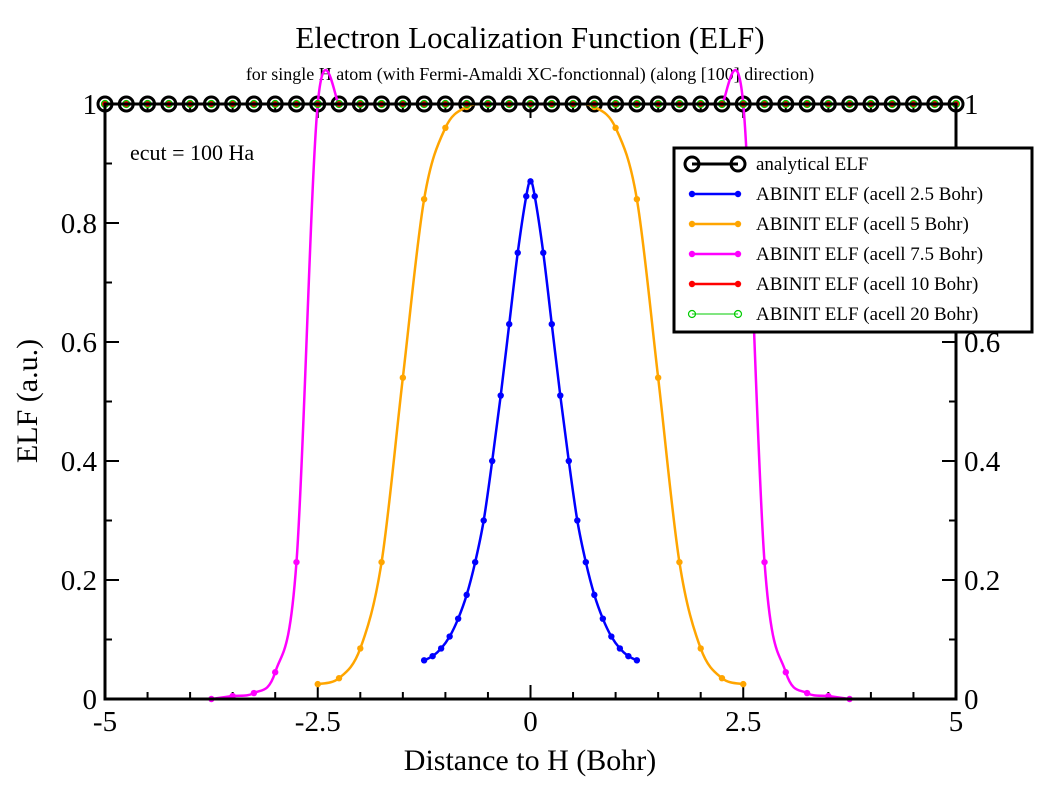 Image resolution: width=1053 pixels, height=787 pixels. I want to click on legend-entry-abinit-elf-acell-10-bohr: ABINIT ELF (acell 10 Bohr), so click(833, 284).